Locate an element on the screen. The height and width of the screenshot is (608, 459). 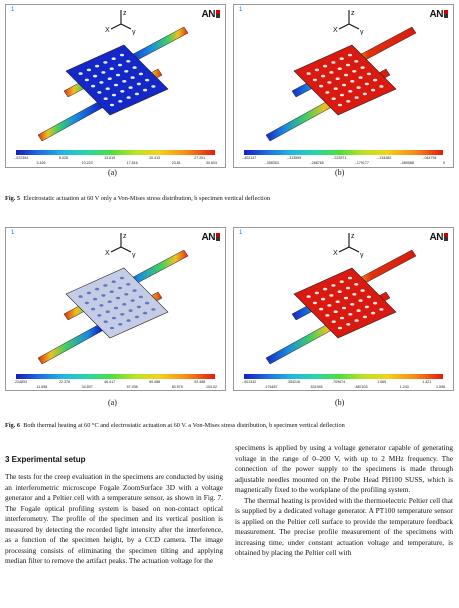
panel-index: 1 is located at coordinates (241, 10).